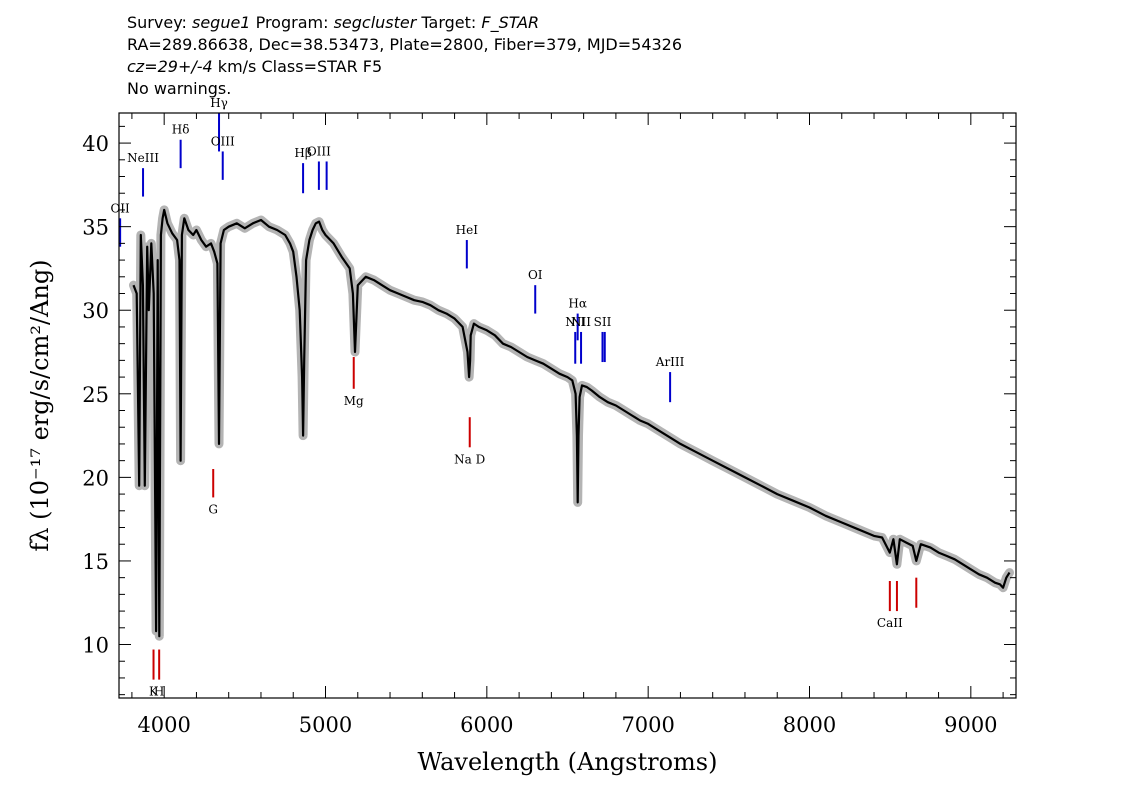  What do you see at coordinates (302, 153) in the screenshot?
I see `emission-line-label: Hβ` at bounding box center [302, 153].